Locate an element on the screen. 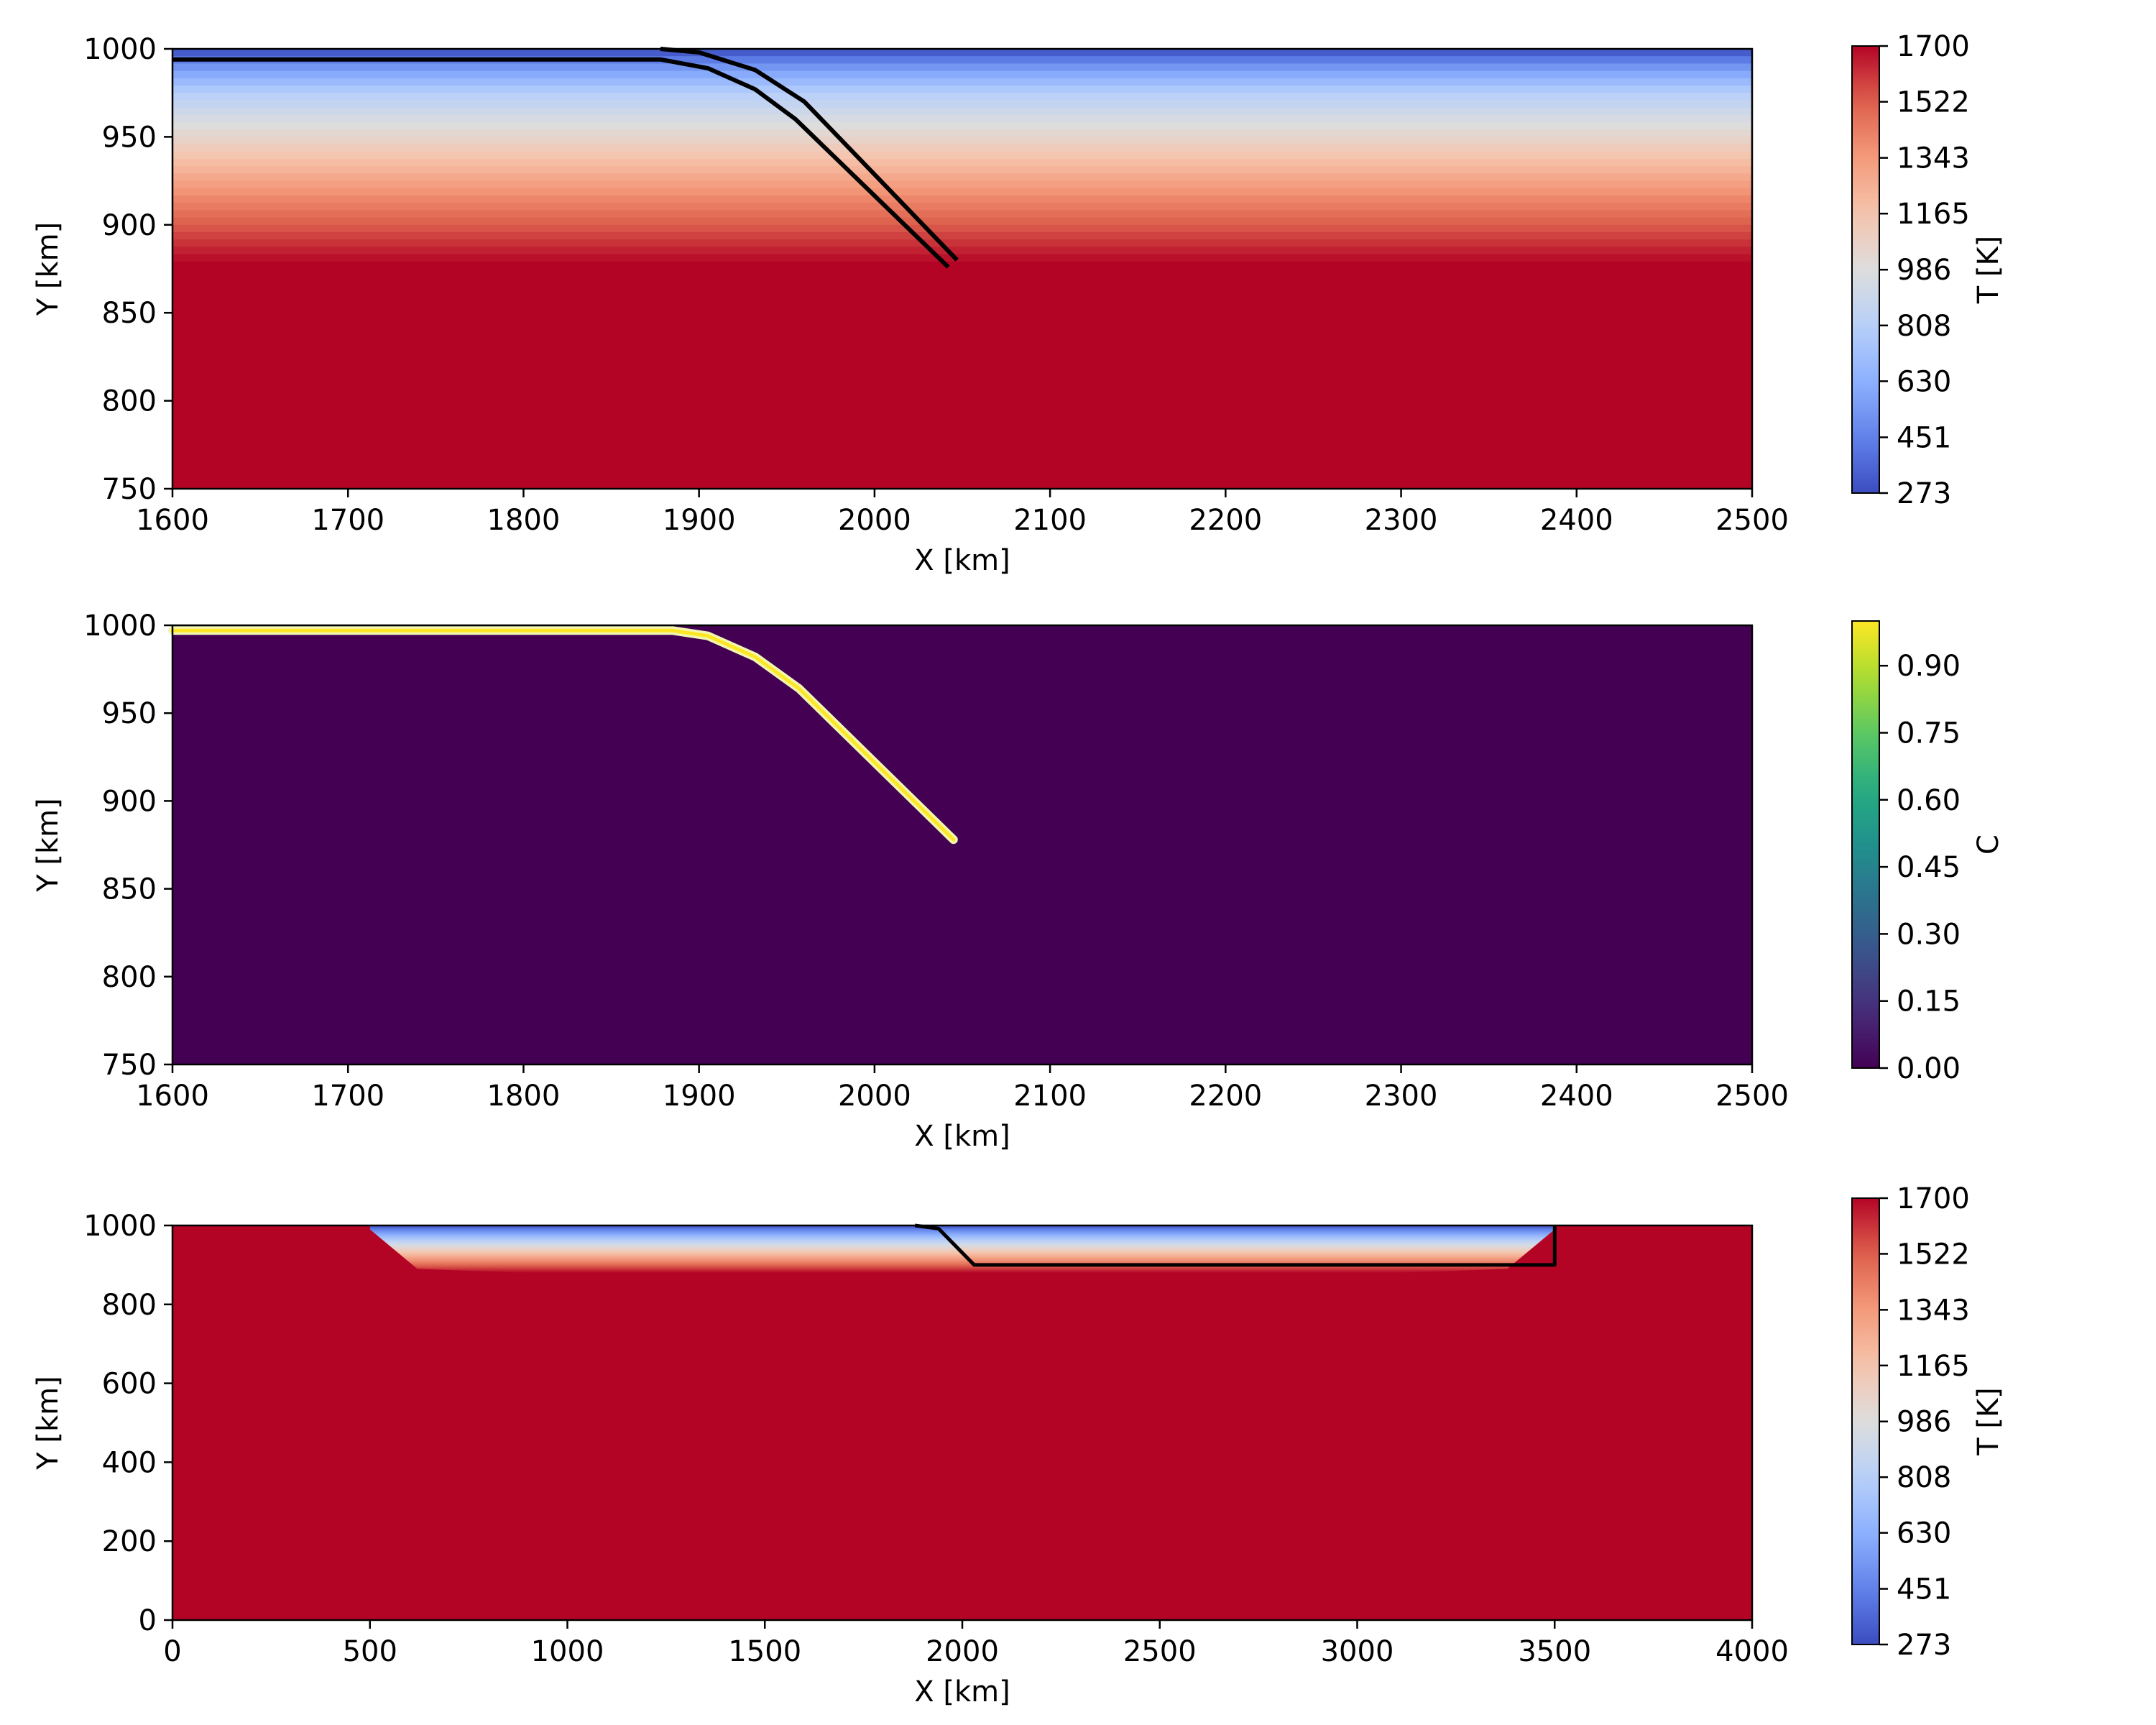 The height and width of the screenshot is (1725, 2156). colorbar-tick-label: 451 is located at coordinates (1924, 437).